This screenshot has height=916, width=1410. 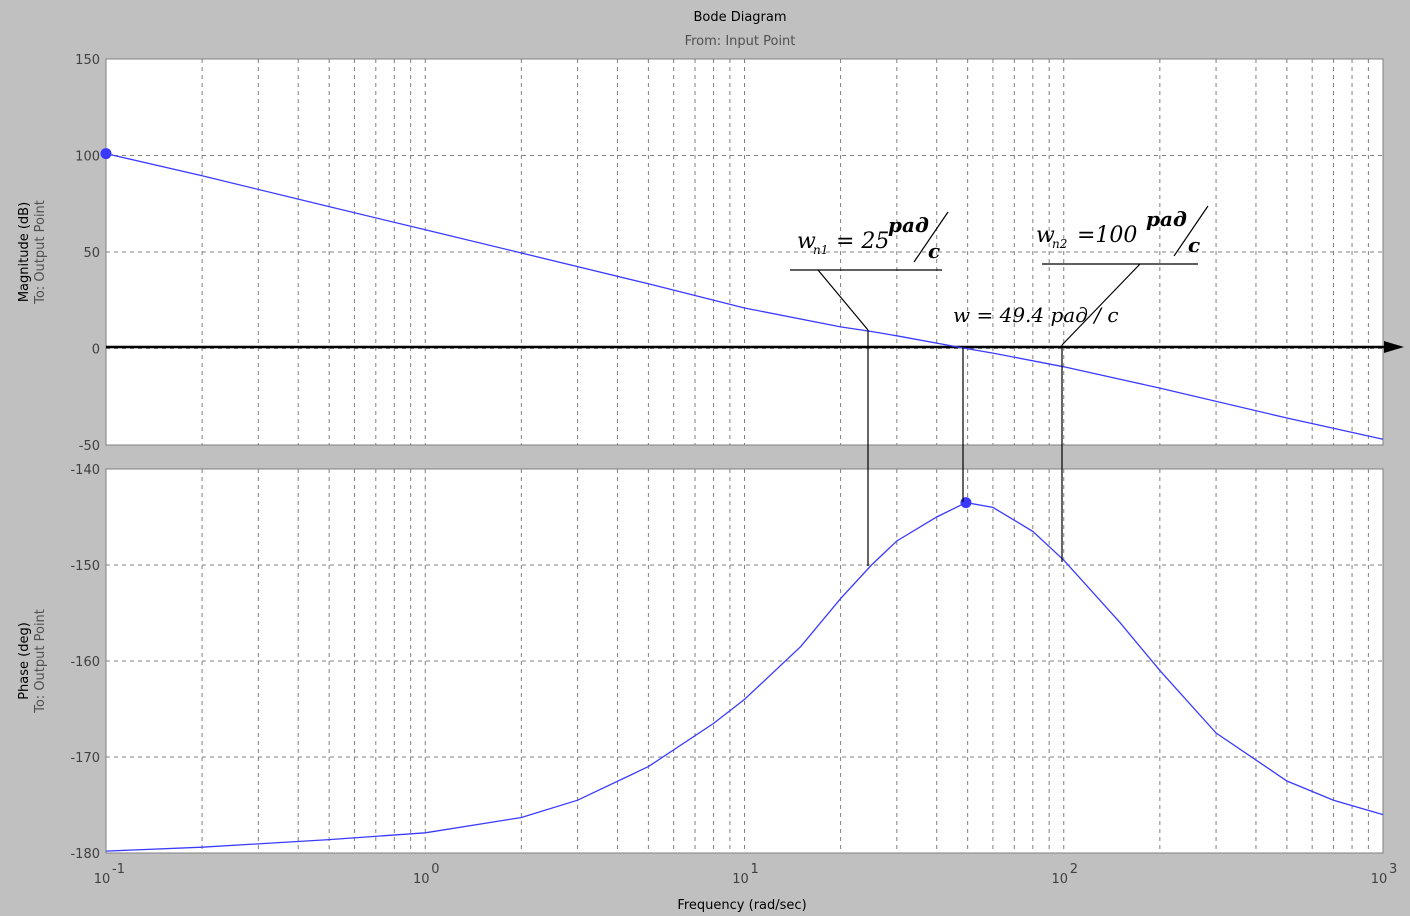 I want to click on magnitude-markers, so click(x=106, y=154).